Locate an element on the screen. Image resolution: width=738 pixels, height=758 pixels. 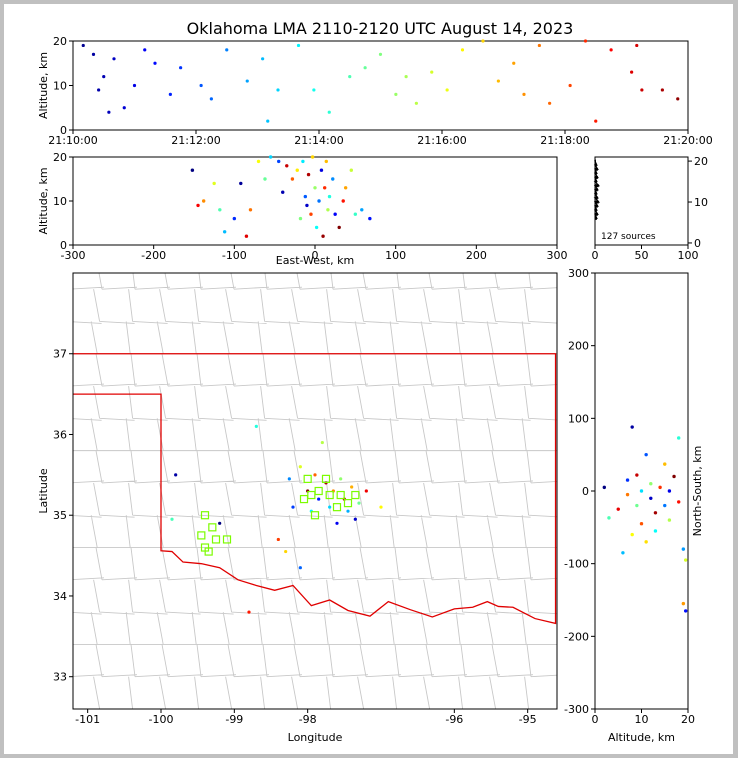
panel-frame is located at coordinates (315, 201).